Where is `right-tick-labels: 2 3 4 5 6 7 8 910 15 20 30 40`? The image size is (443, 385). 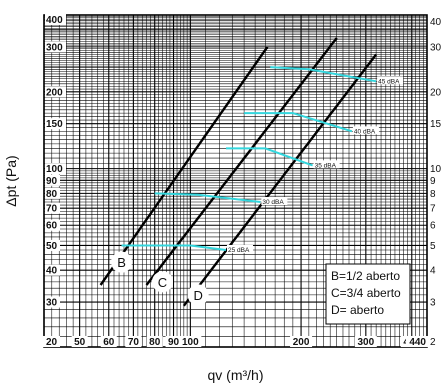
right-tick-labels: 2 3 4 5 6 7 8 910 15 20 30 40 is located at coordinates (436, 182).